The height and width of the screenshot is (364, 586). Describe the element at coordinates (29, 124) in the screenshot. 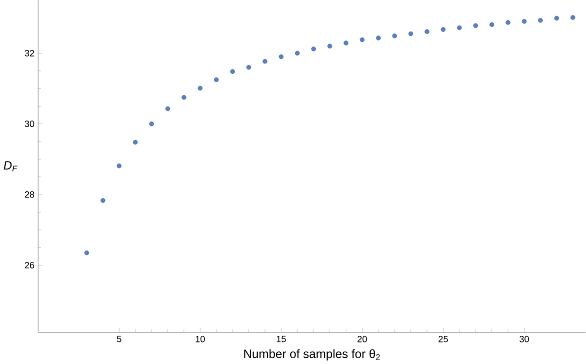

I see `y-tick-label: 30` at that location.